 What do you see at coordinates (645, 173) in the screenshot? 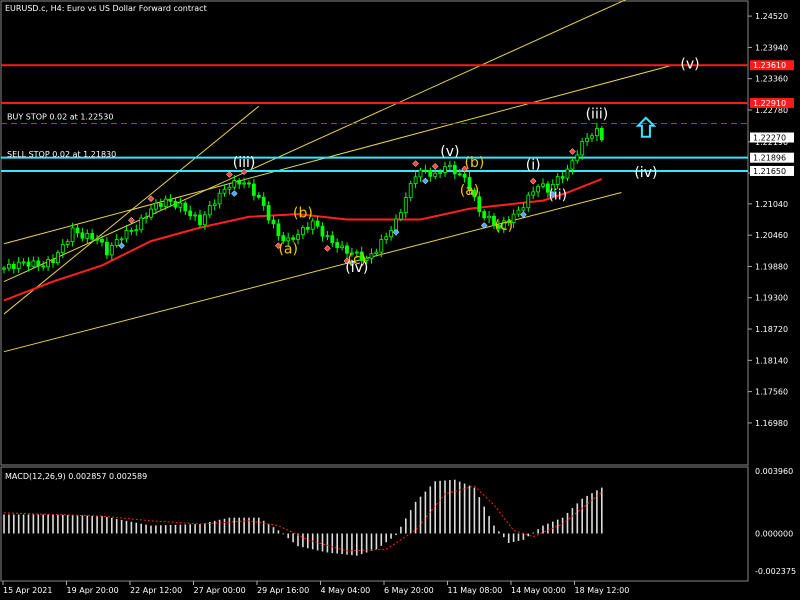
I see `wave-label: (iv)` at bounding box center [645, 173].